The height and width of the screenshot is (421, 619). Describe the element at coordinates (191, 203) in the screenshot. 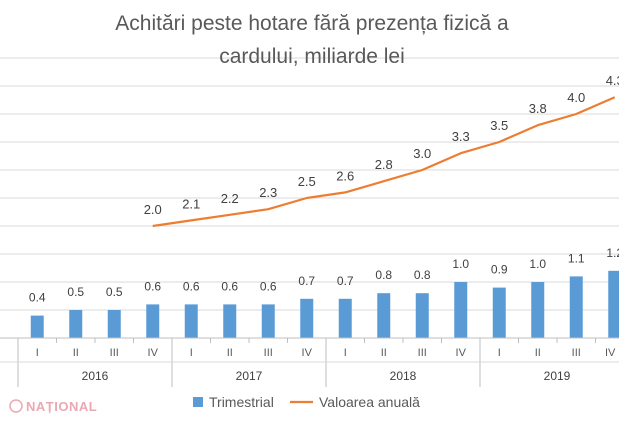

I see `line-data-label: 2.1` at that location.